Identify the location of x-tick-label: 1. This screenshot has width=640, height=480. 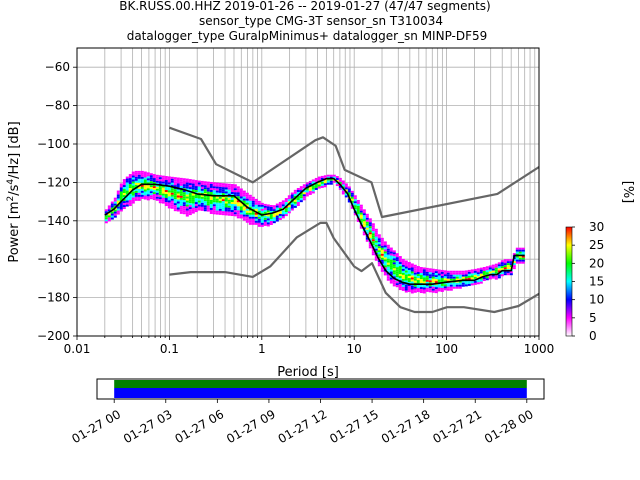
(262, 349).